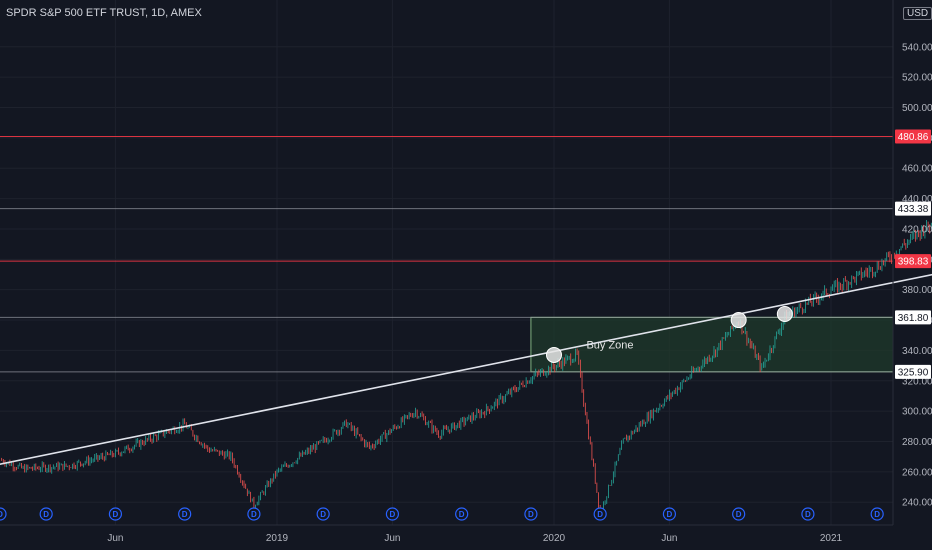 This screenshot has height=550, width=932. Describe the element at coordinates (104, 13) in the screenshot. I see `chart-title: SPDR S&P 500 ETF TRUST, 1D, AMEX` at that location.